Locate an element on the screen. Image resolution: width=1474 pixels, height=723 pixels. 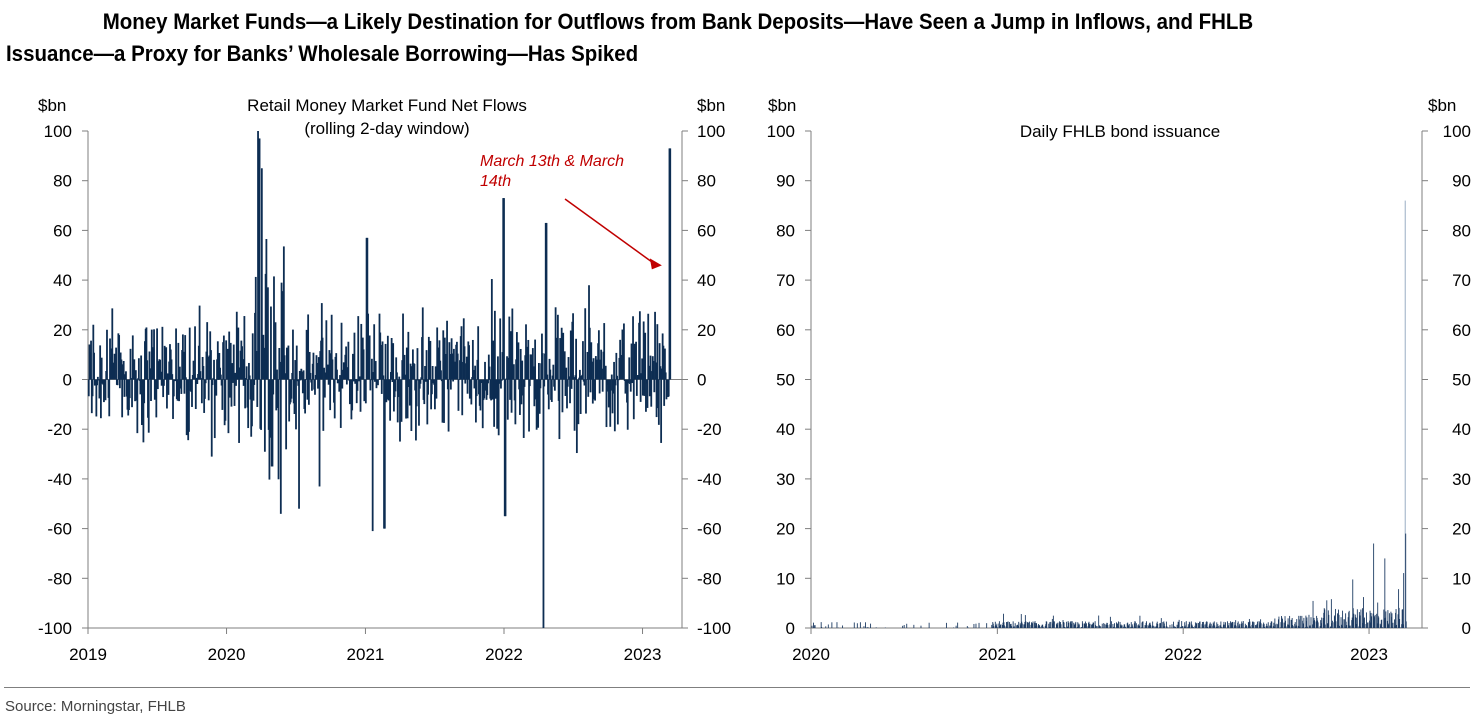
right-ytick-label-left: 70 is located at coordinates (785, 280).